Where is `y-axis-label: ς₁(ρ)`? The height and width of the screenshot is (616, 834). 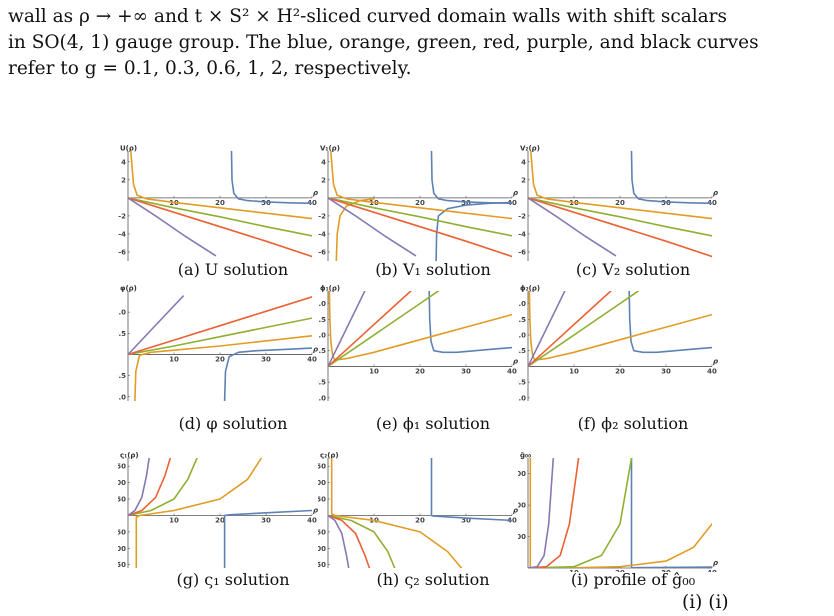
y-axis-label: ς₁(ρ) is located at coordinates (129, 456).